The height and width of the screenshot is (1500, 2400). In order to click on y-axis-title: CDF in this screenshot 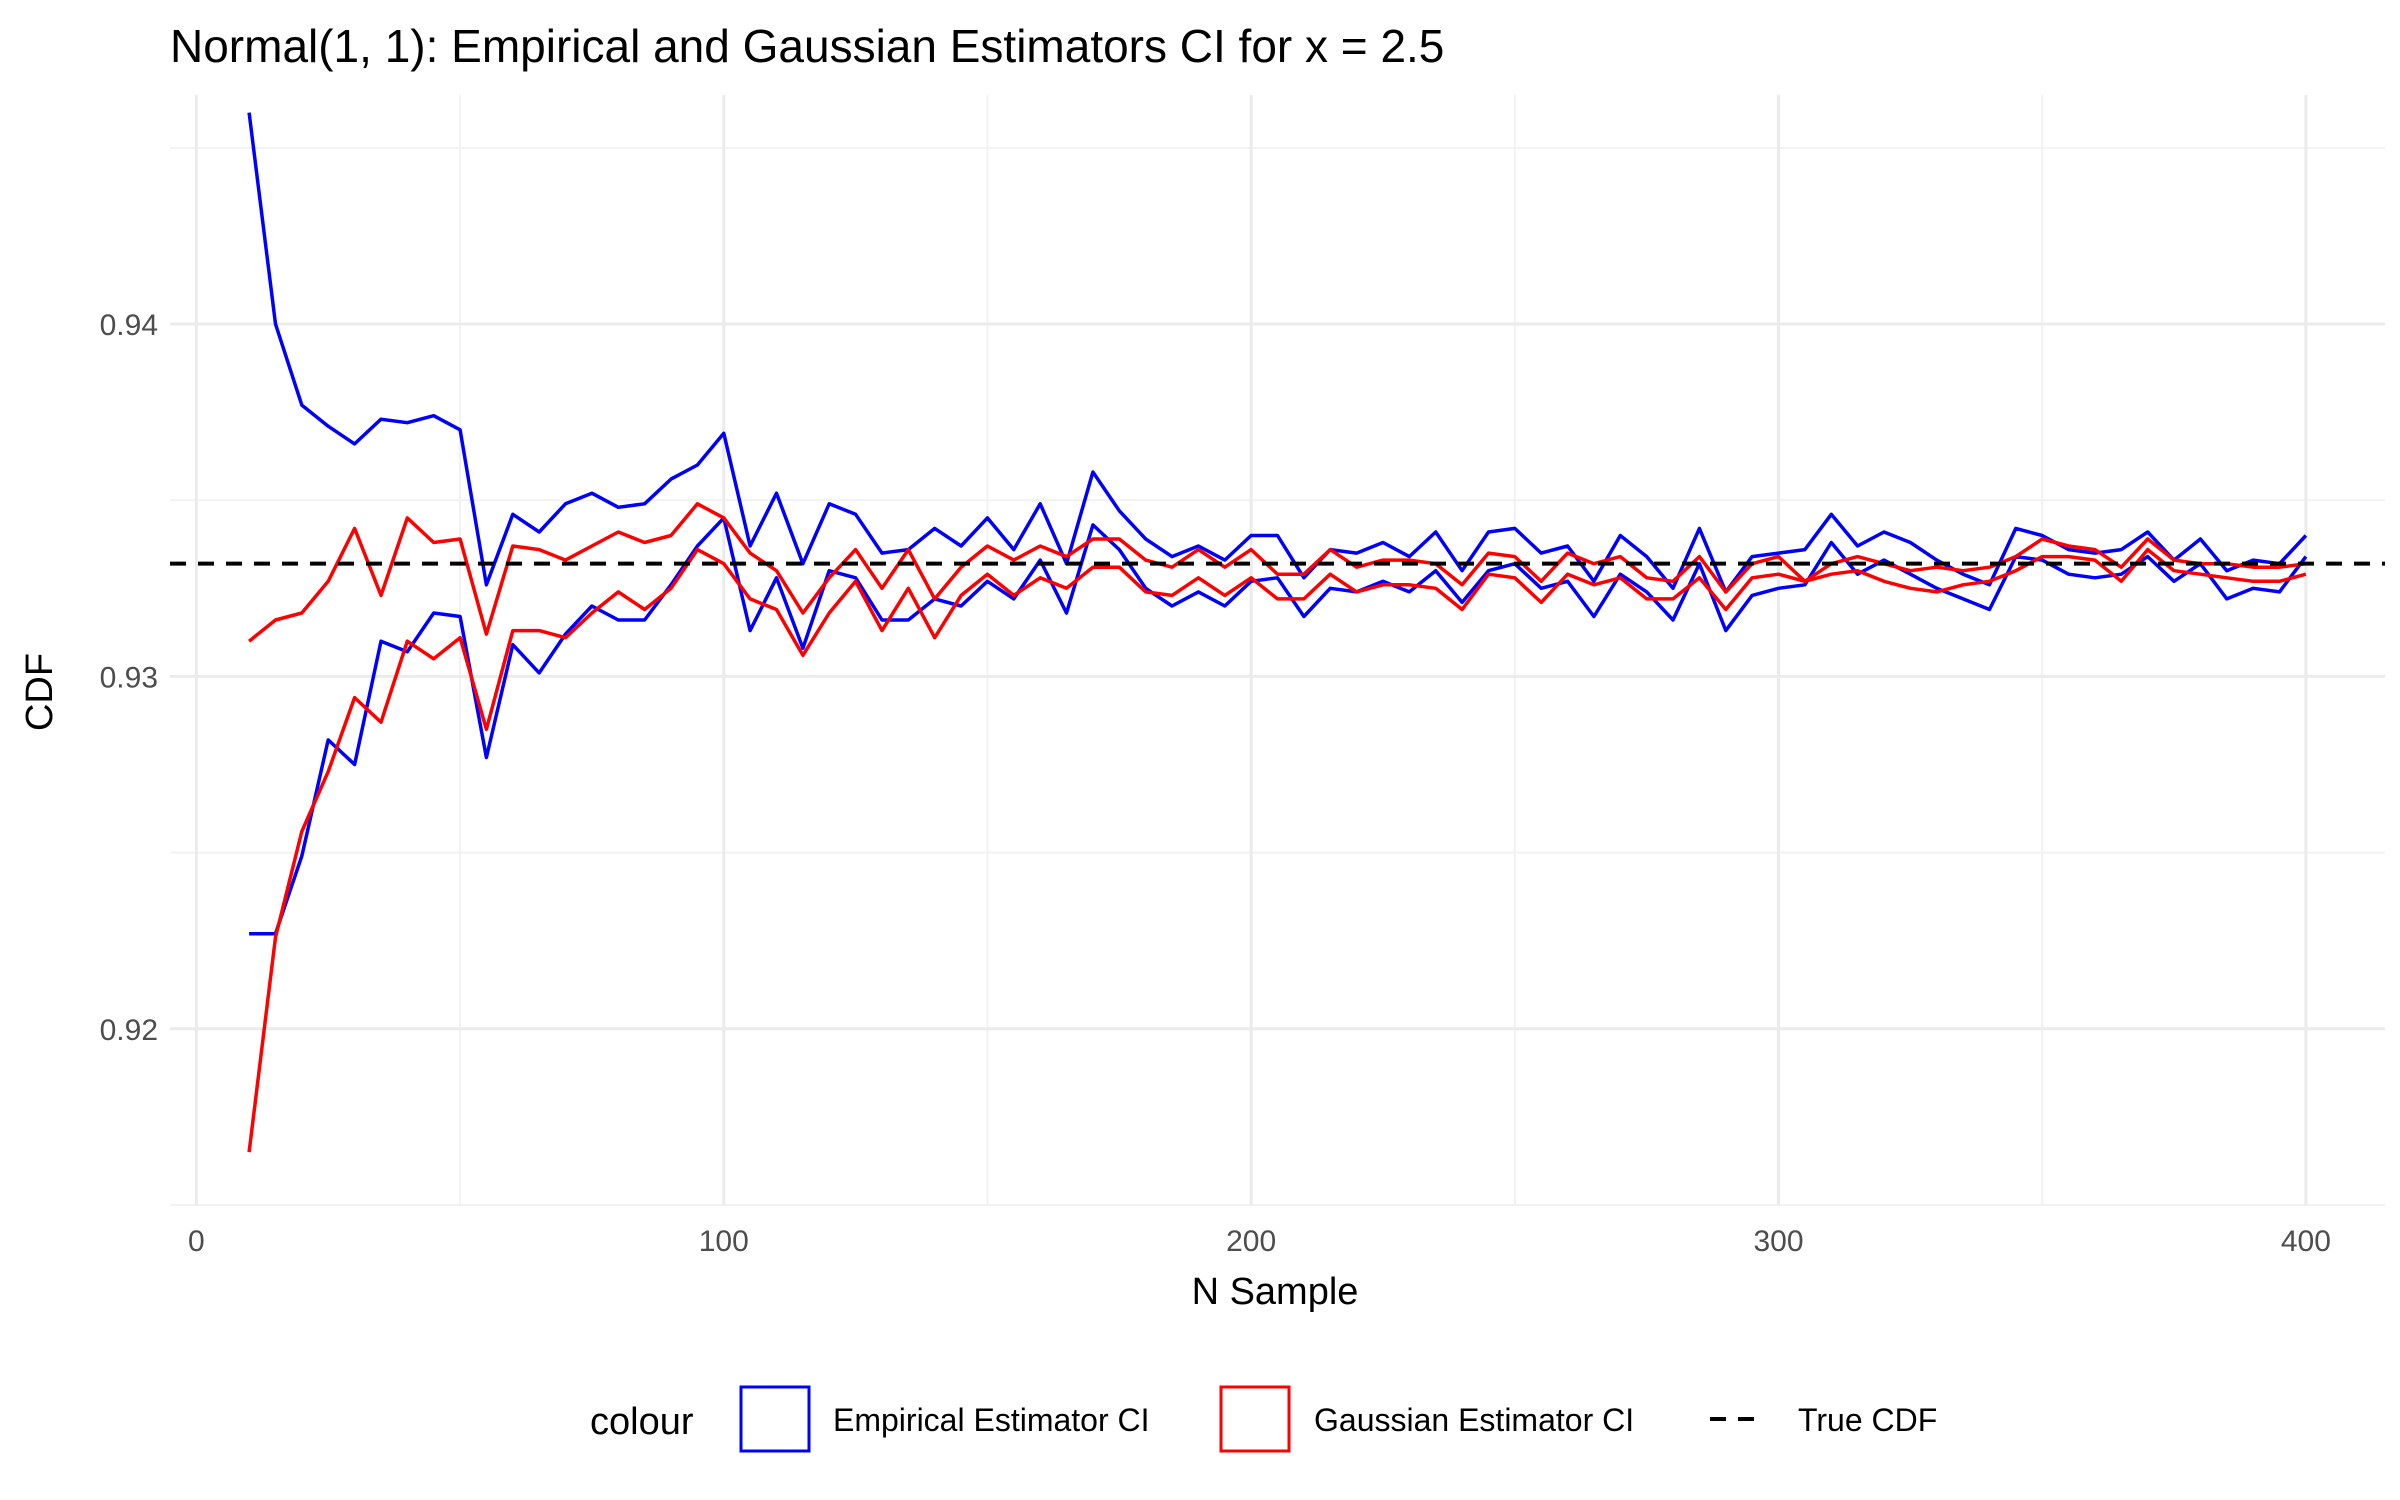, I will do `click(40, 692)`.